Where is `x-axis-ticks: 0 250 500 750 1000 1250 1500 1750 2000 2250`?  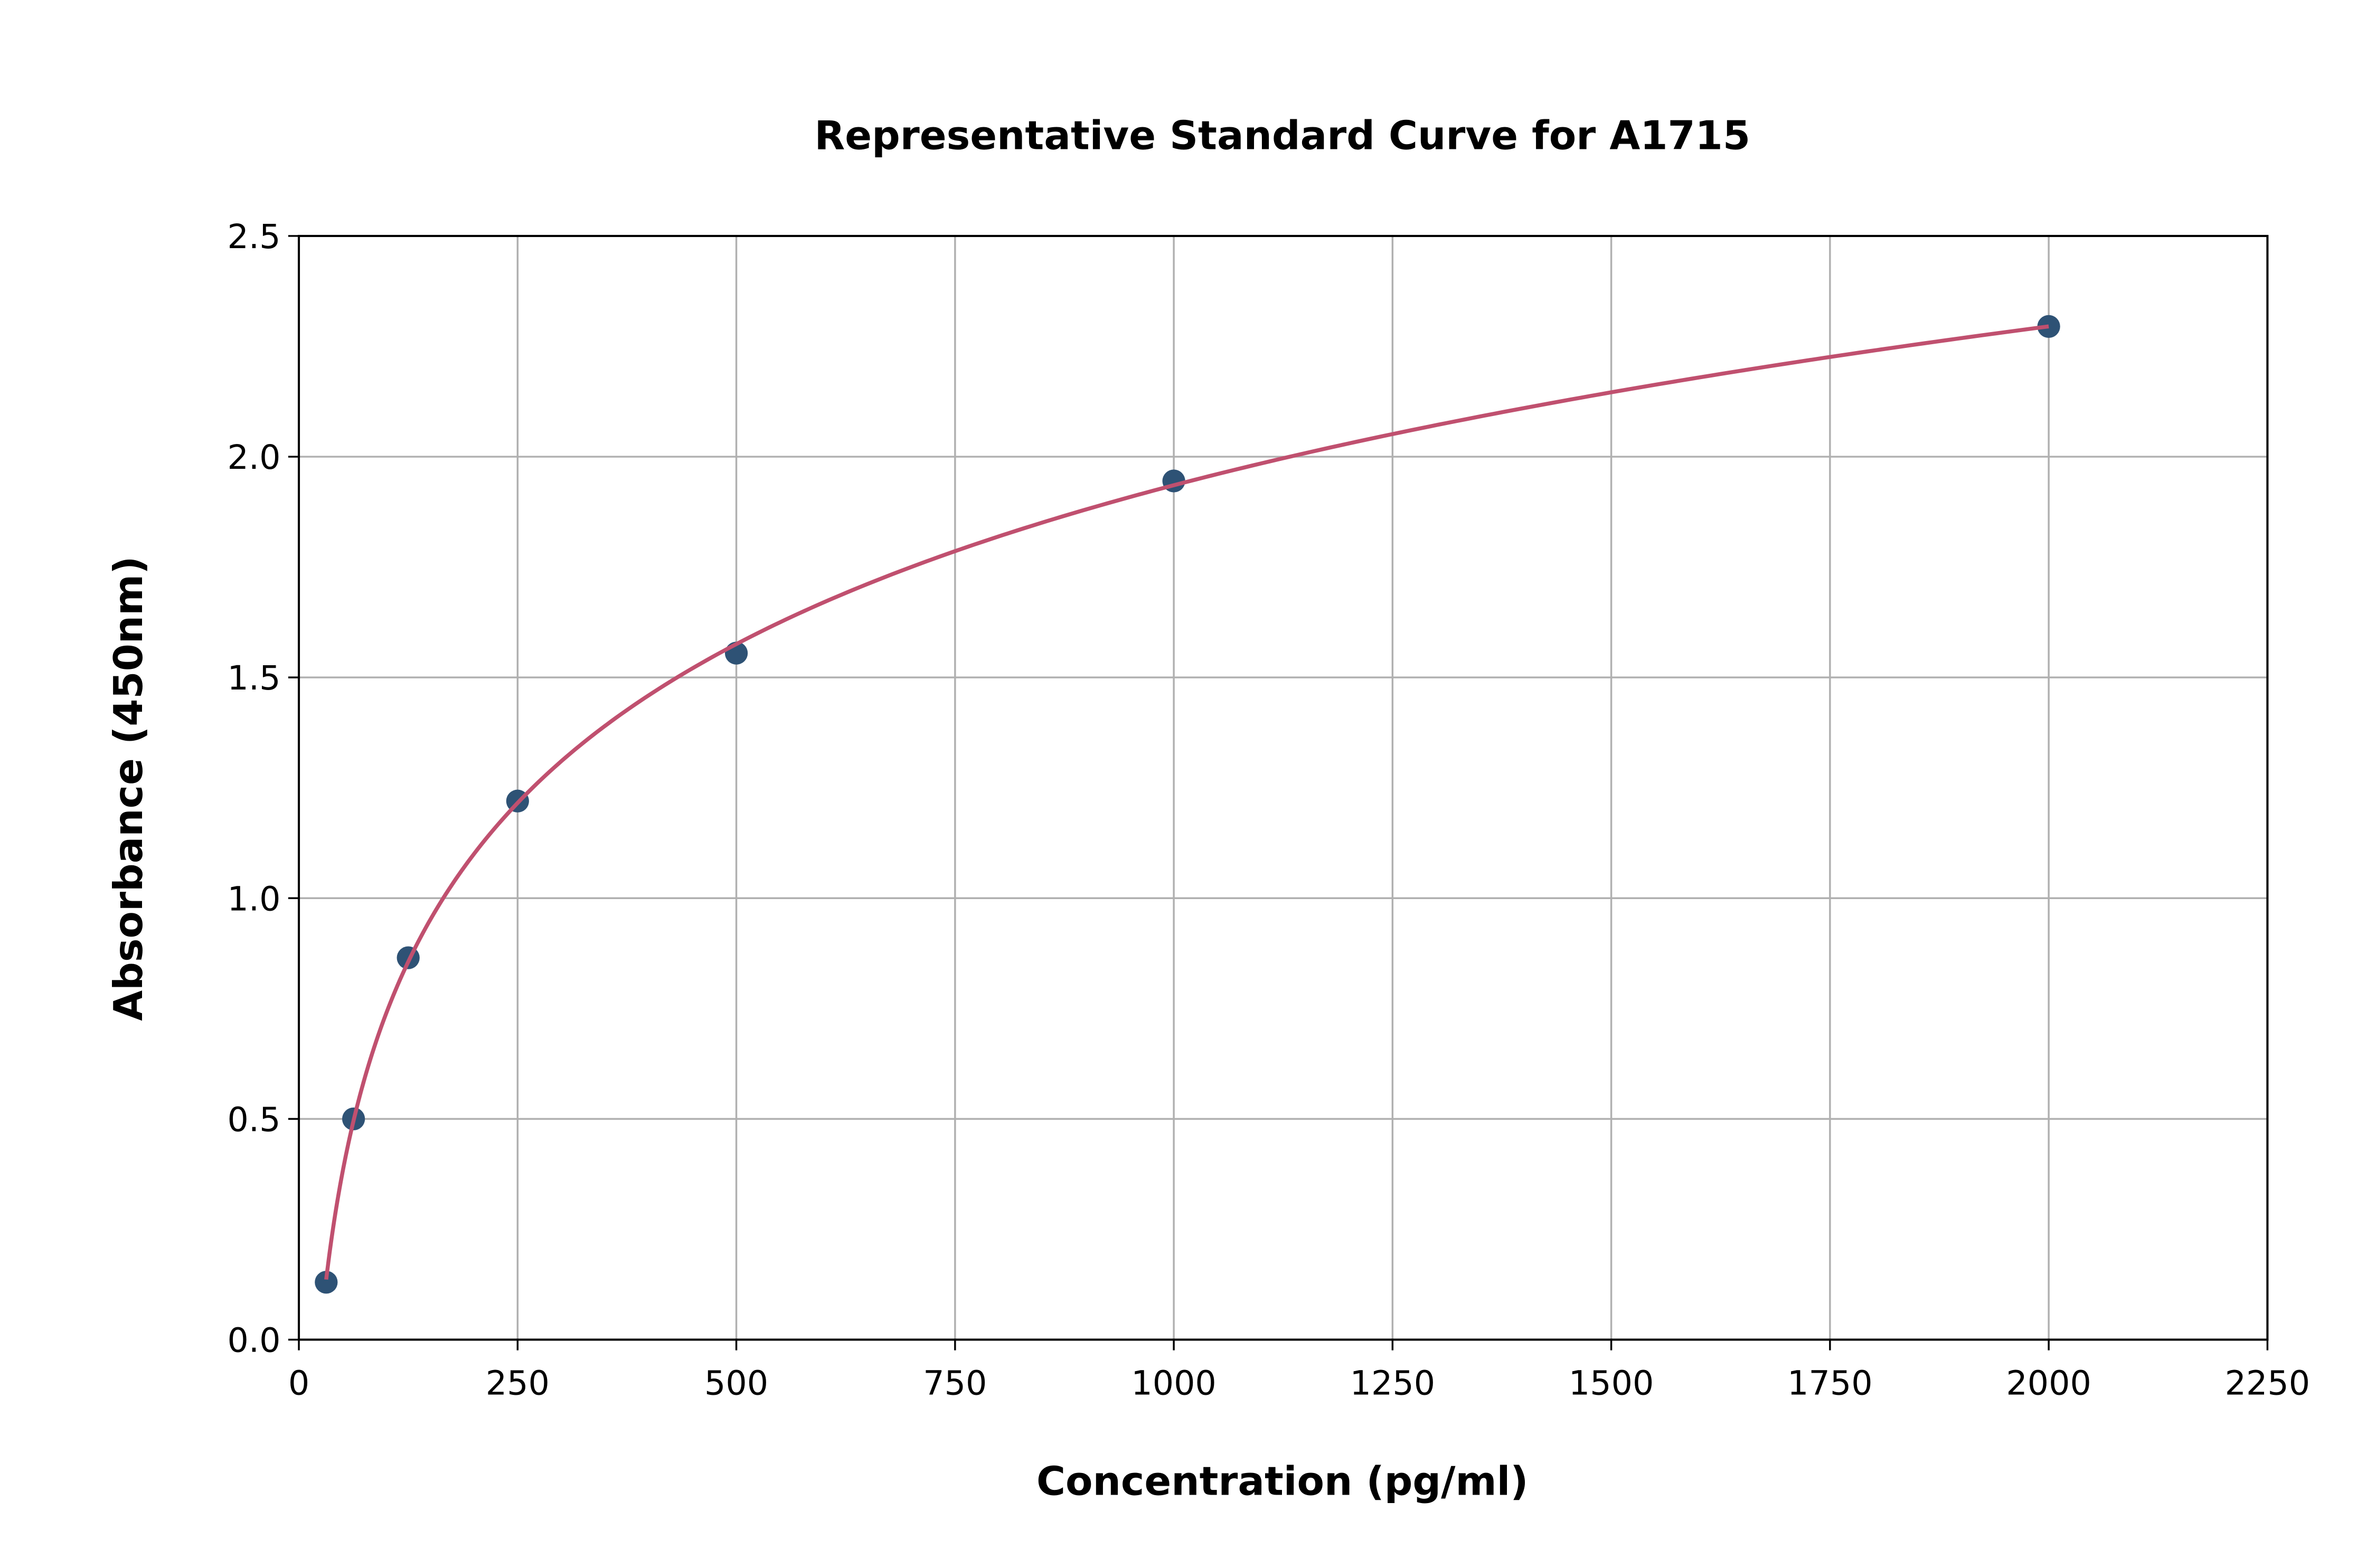
x-axis-ticks: 0 250 500 750 1000 1250 1500 1750 2000 2250 is located at coordinates (1299, 1370).